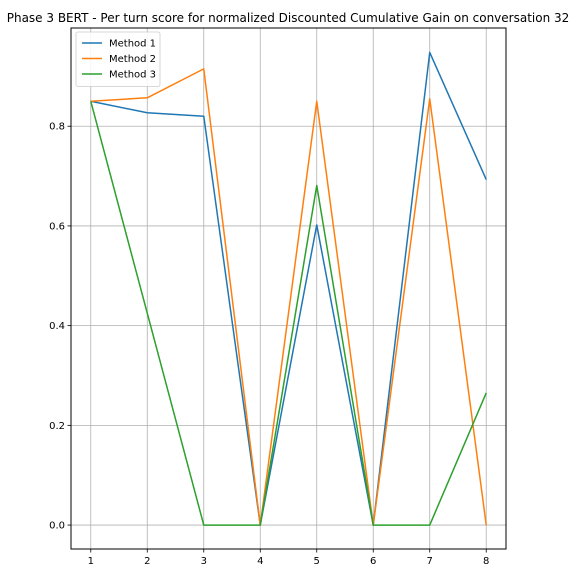 The height and width of the screenshot is (576, 576). I want to click on legend-label-method-1: Method 1, so click(132, 44).